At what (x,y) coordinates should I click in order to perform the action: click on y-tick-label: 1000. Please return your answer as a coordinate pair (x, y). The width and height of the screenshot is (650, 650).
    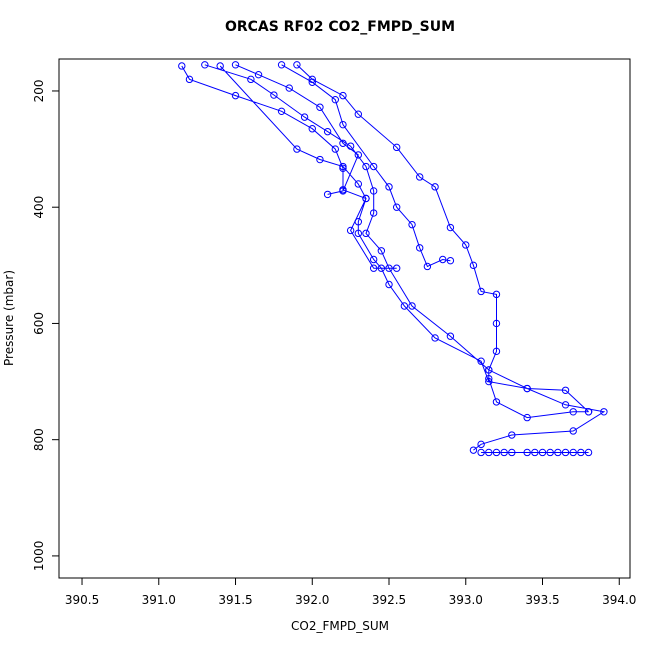
    Looking at the image, I should click on (39, 556).